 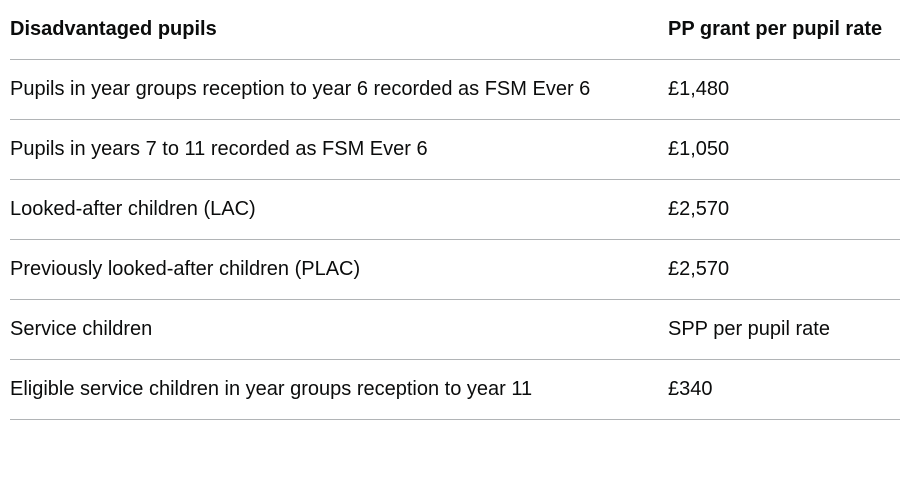 What do you see at coordinates (775, 29) in the screenshot?
I see `column-header-grant-rate: PP grant per pupil rate` at bounding box center [775, 29].